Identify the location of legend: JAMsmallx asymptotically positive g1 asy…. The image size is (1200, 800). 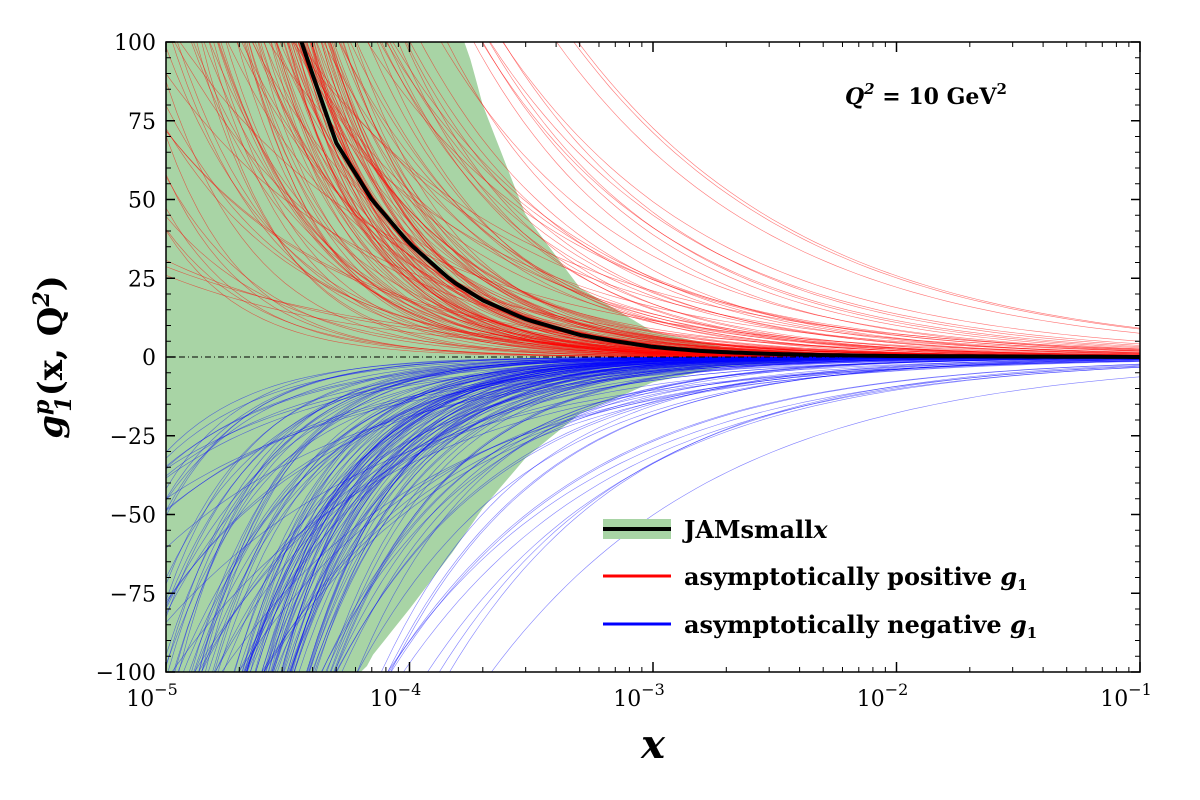
(820, 578).